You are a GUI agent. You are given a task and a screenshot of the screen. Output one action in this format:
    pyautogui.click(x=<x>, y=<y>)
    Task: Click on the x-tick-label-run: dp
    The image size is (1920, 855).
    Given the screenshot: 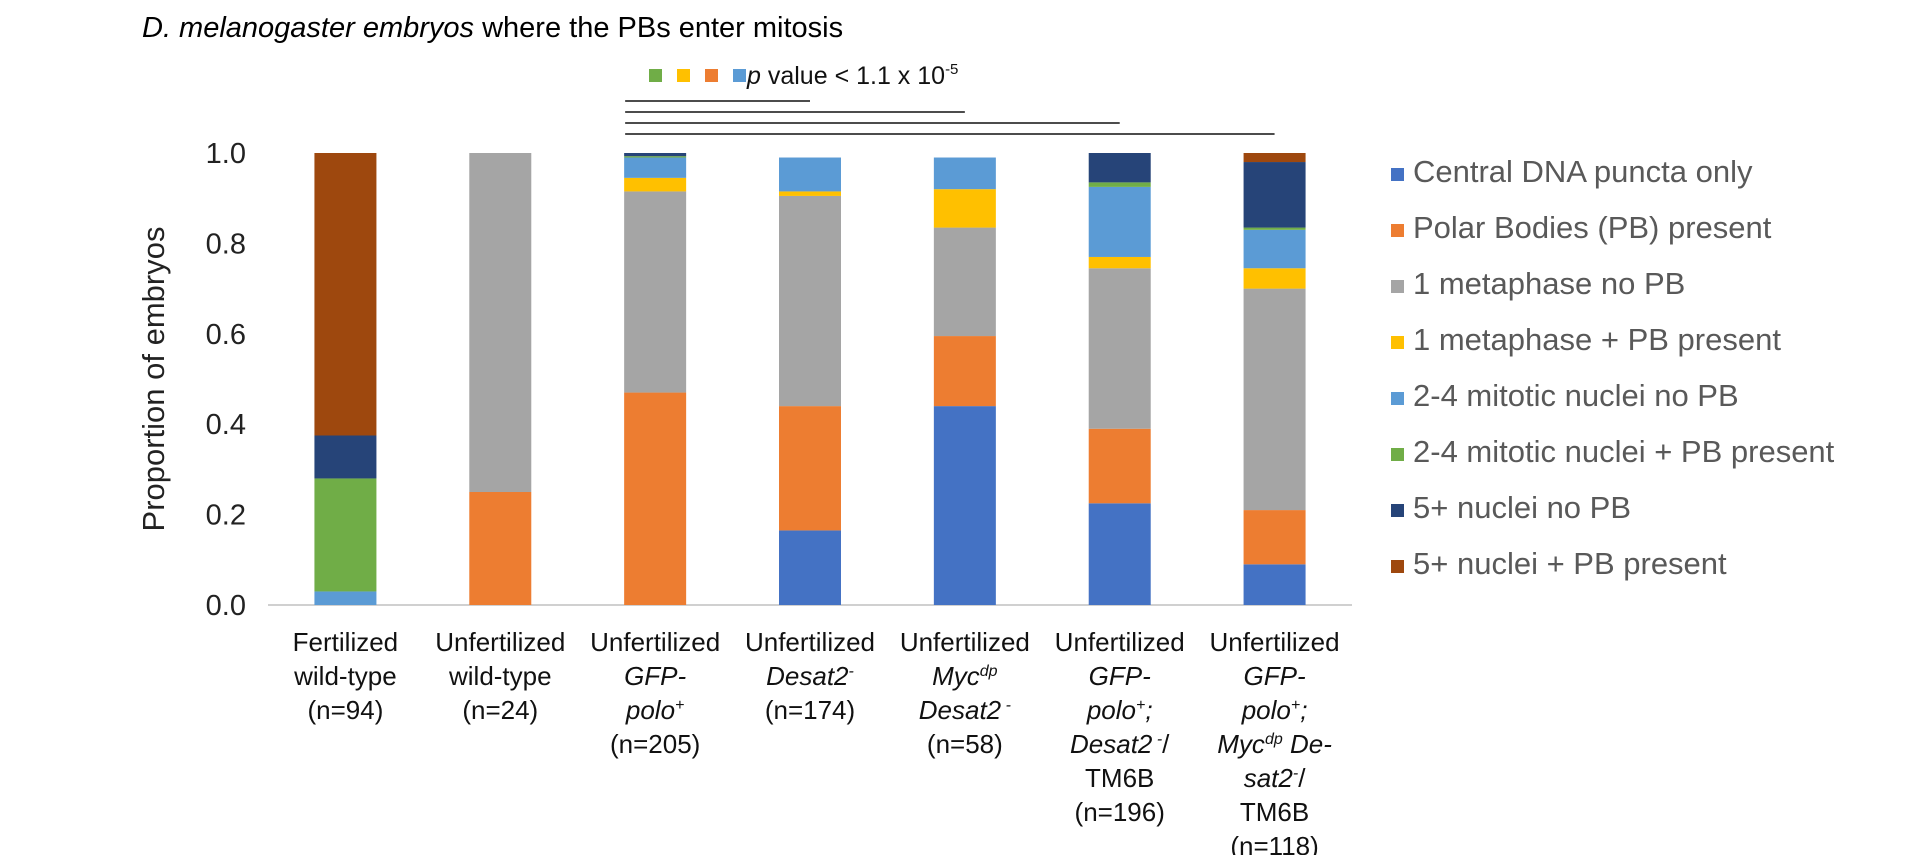 What is the action you would take?
    pyautogui.click(x=1274, y=739)
    